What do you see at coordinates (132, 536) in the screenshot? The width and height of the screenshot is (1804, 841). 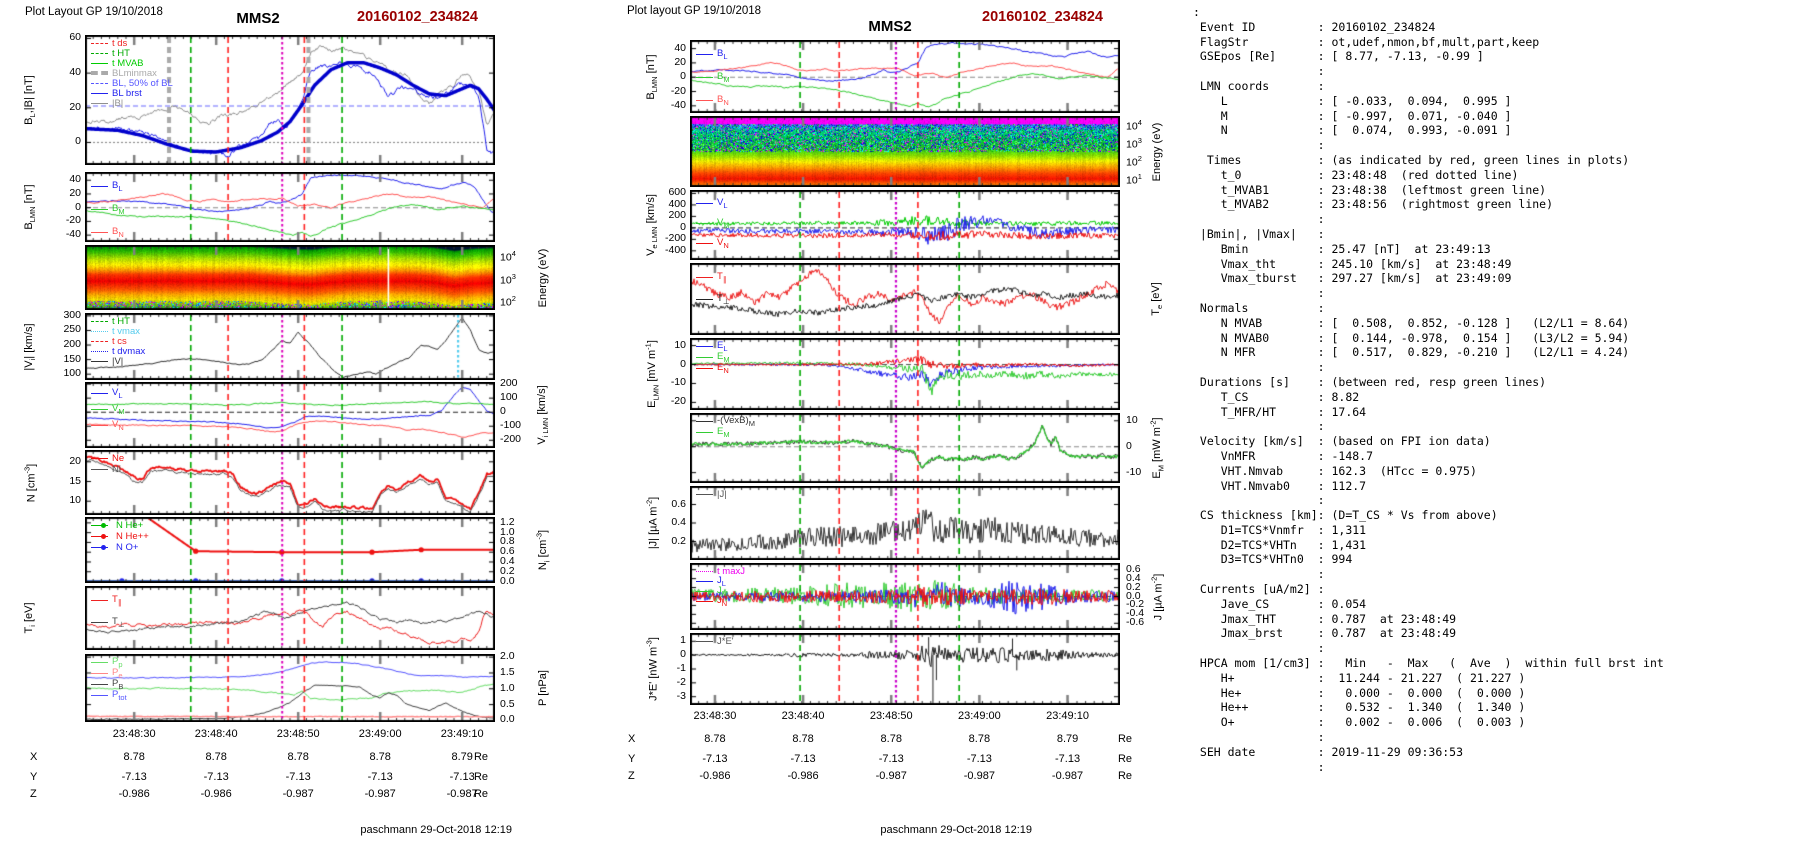 I see `legend-label: N He++` at bounding box center [132, 536].